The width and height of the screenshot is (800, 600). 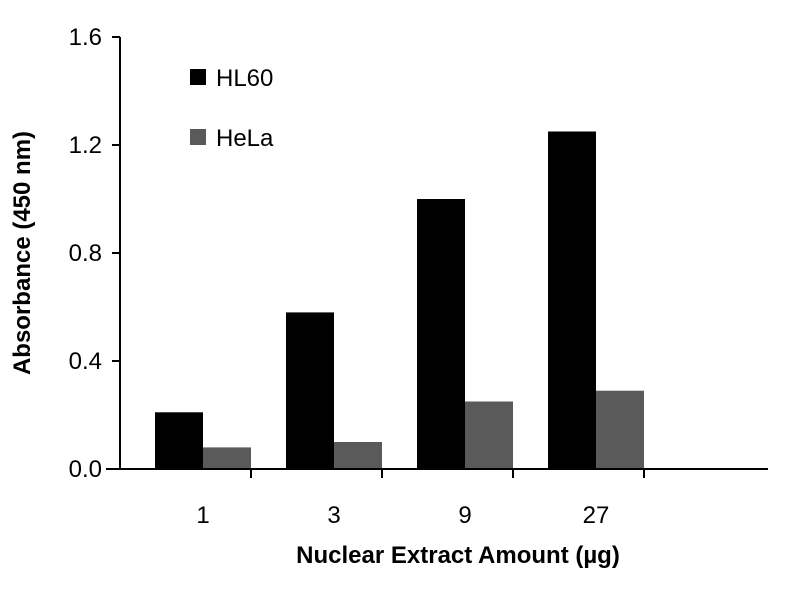 What do you see at coordinates (85, 145) in the screenshot?
I see `y-tick-label: 1.2` at bounding box center [85, 145].